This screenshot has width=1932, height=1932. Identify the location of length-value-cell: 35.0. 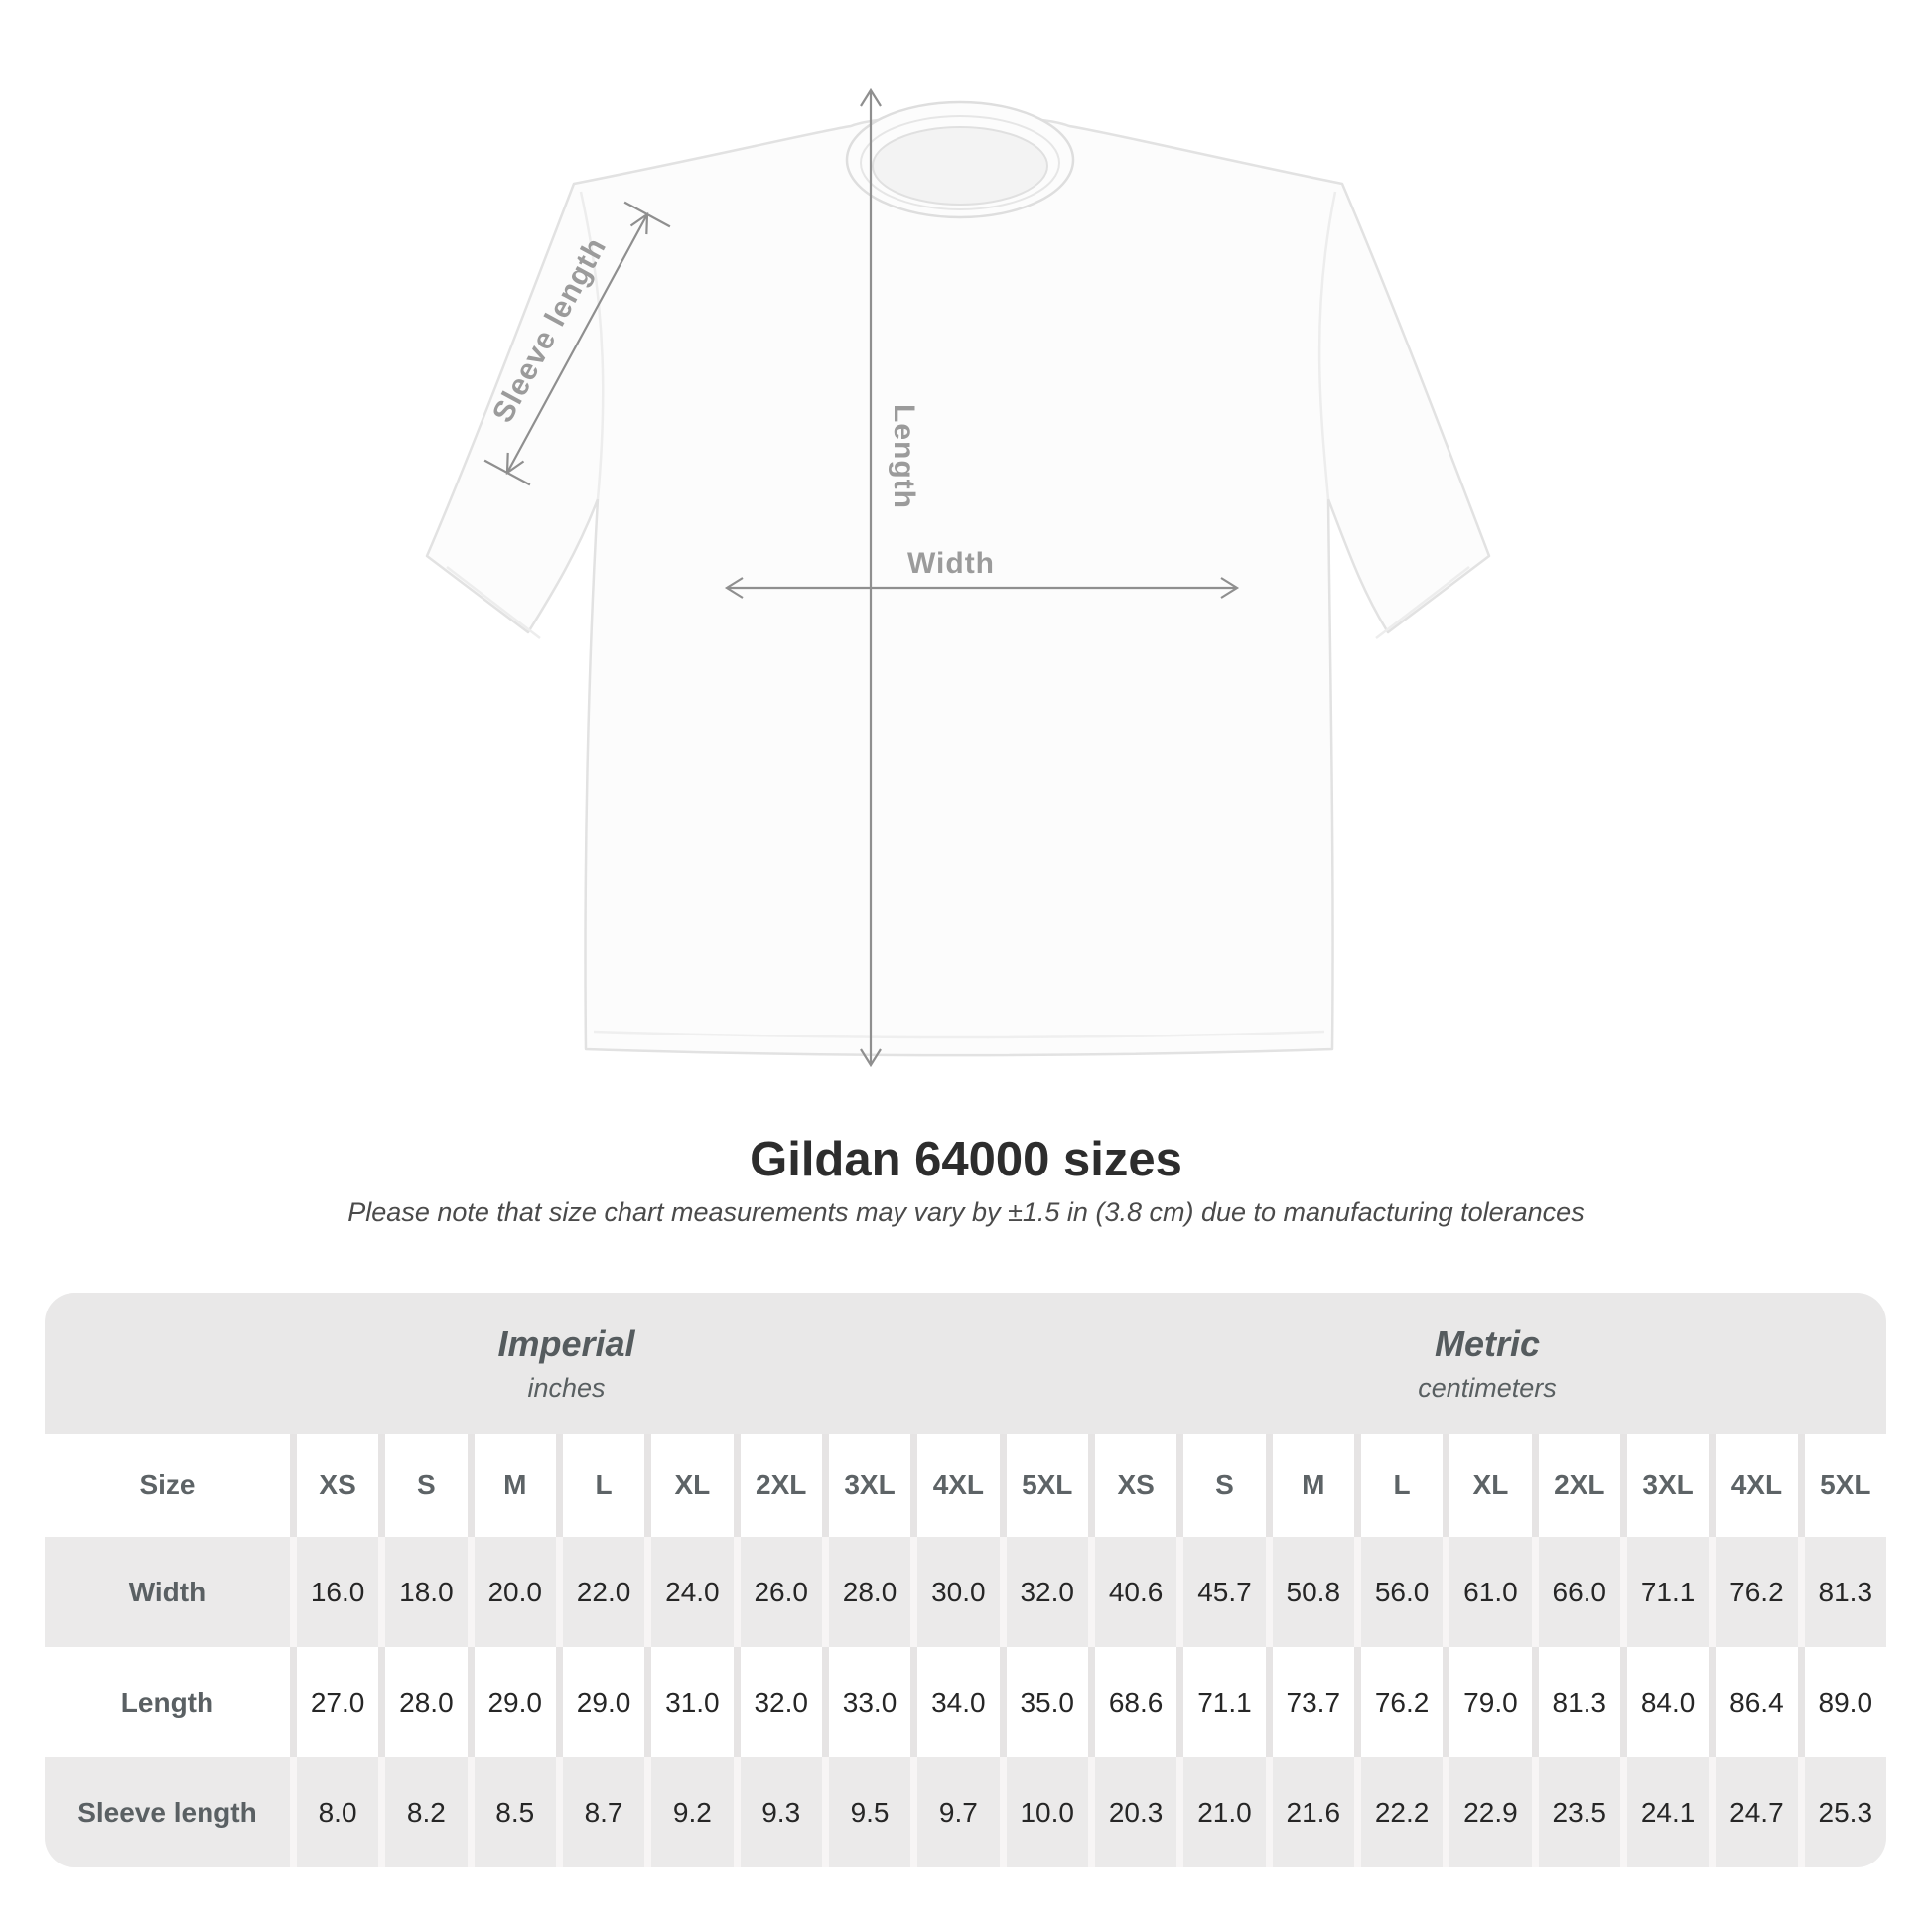
(1043, 1702).